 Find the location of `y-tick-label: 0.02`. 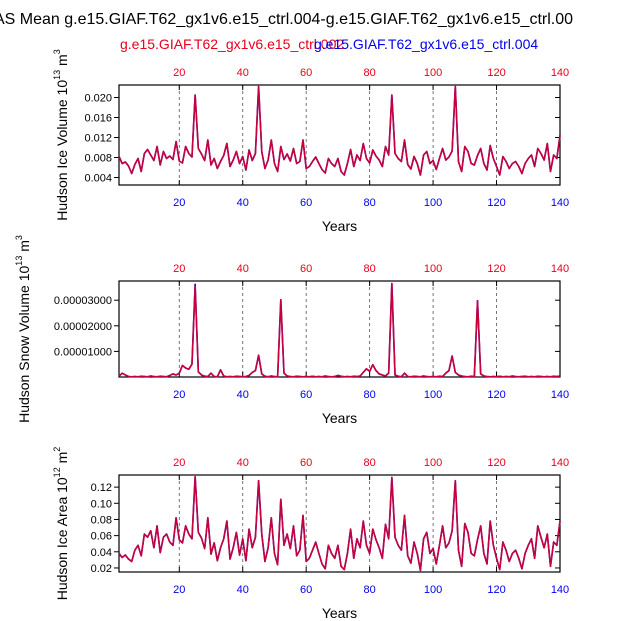

y-tick-label: 0.02 is located at coordinates (101, 569).